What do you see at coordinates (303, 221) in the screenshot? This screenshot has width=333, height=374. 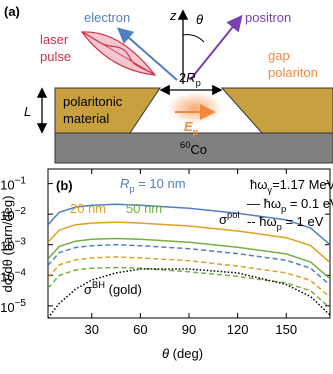 I see `annotation-part: = 1 eV` at bounding box center [303, 221].